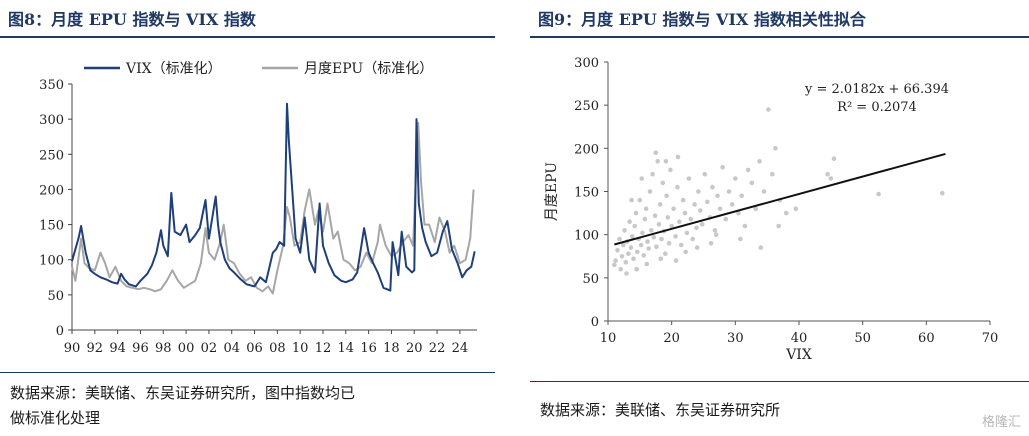 This screenshot has width=1029, height=436. I want to click on x-tick-label: 50, so click(862, 338).